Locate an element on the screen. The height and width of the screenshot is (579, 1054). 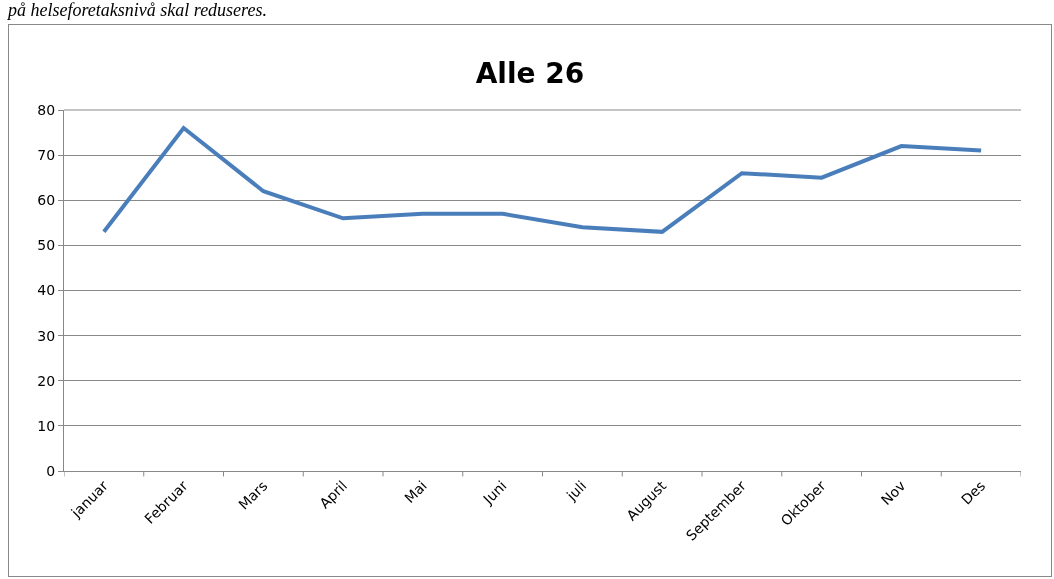
x-tick-label: Des is located at coordinates (973, 492).